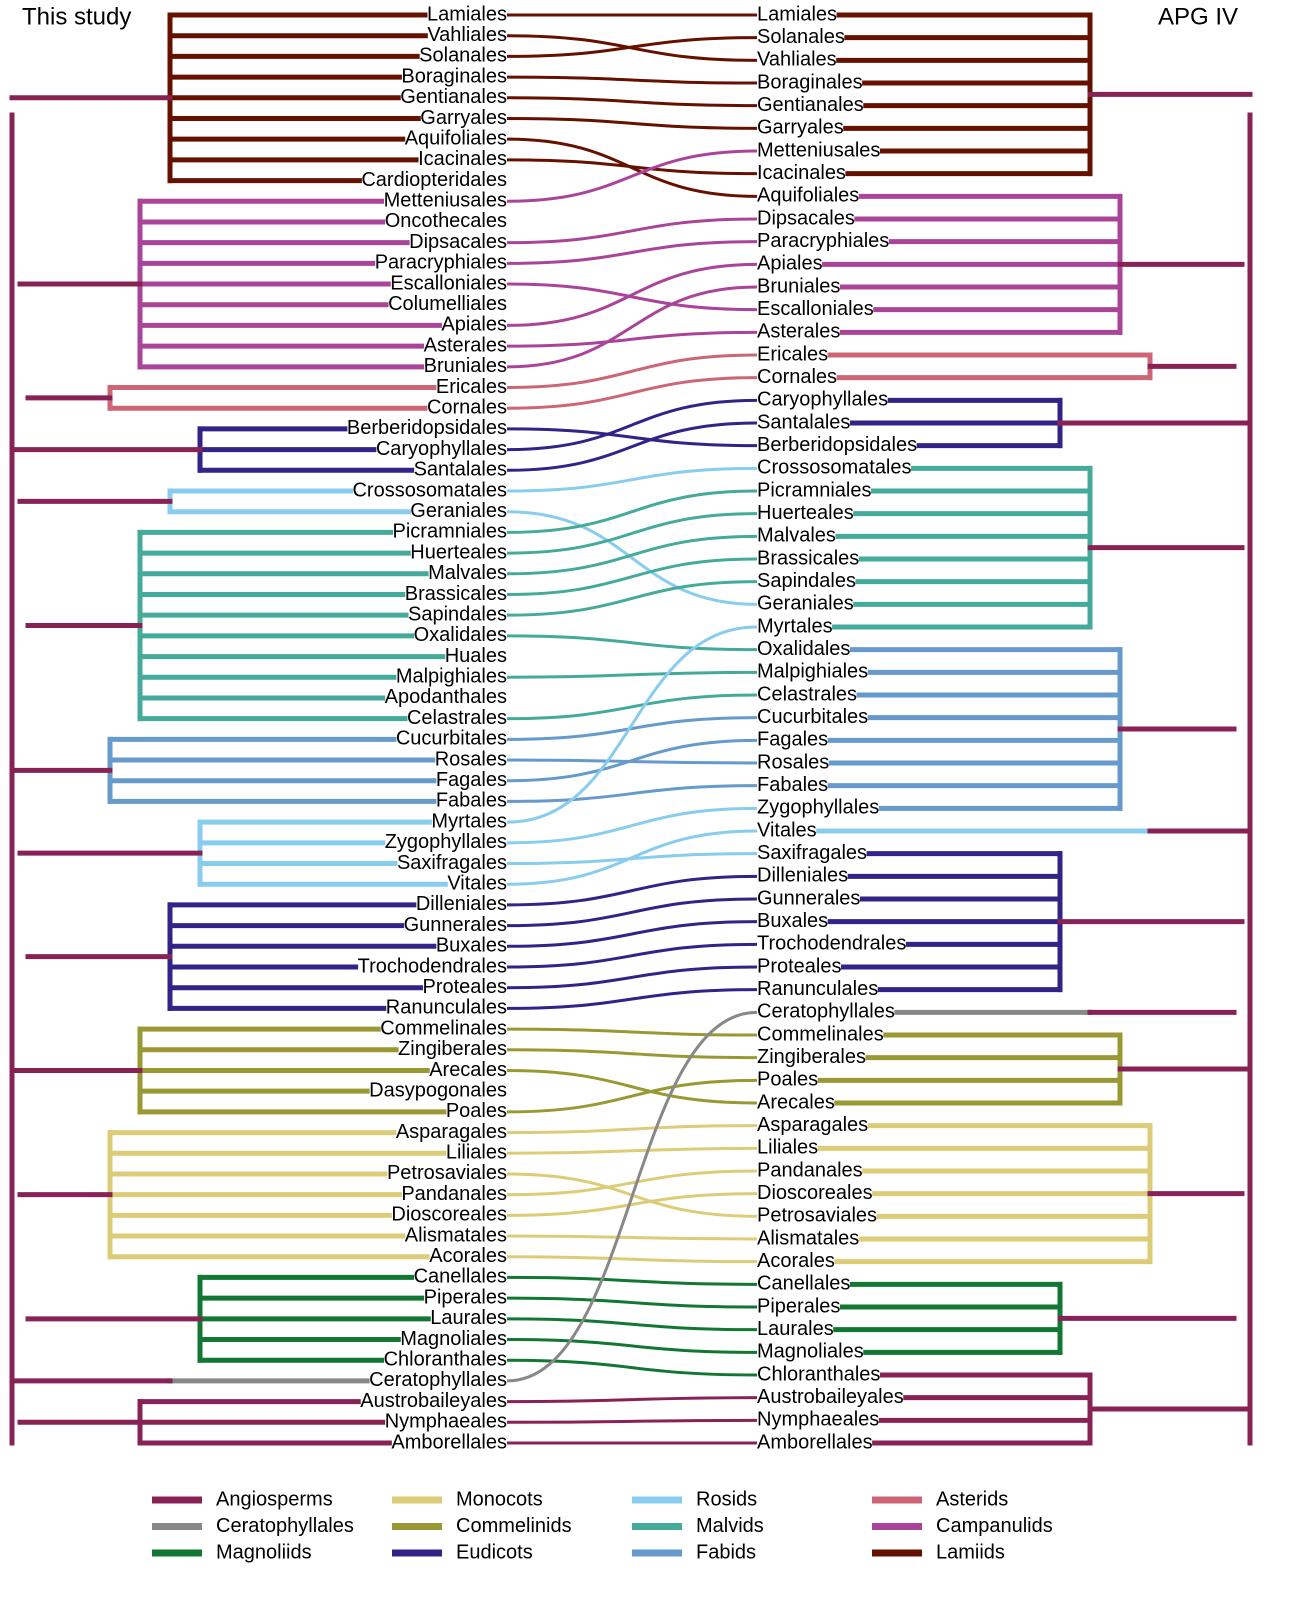 The height and width of the screenshot is (1610, 1293). Describe the element at coordinates (808, 1238) in the screenshot. I see `taxon-label: Alismatales` at that location.